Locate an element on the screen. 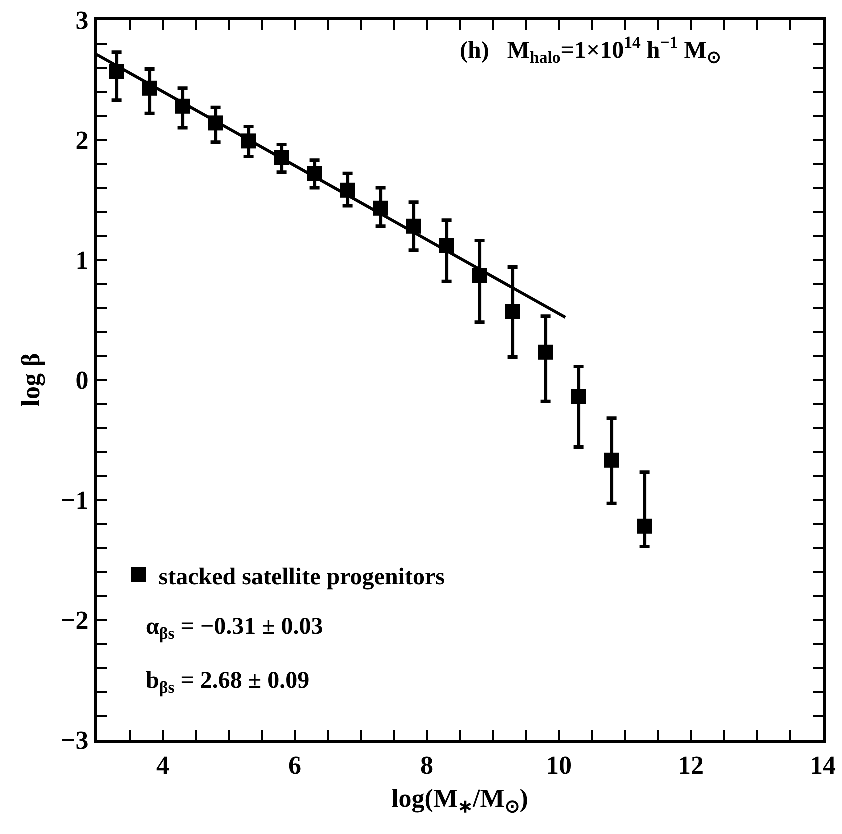 This screenshot has width=842, height=834. y-tick-label: −3 is located at coordinates (74, 741).